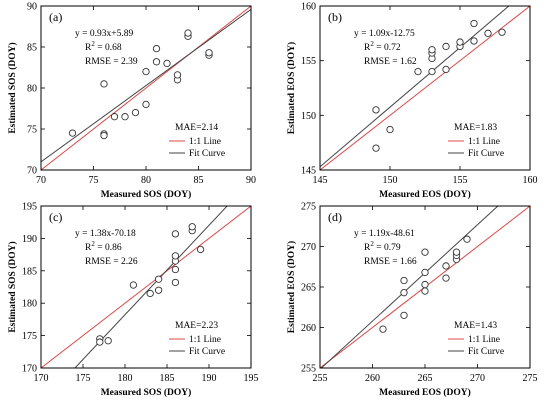 The height and width of the screenshot is (402, 550). I want to click on y-tick-label: 90, so click(32, 7).